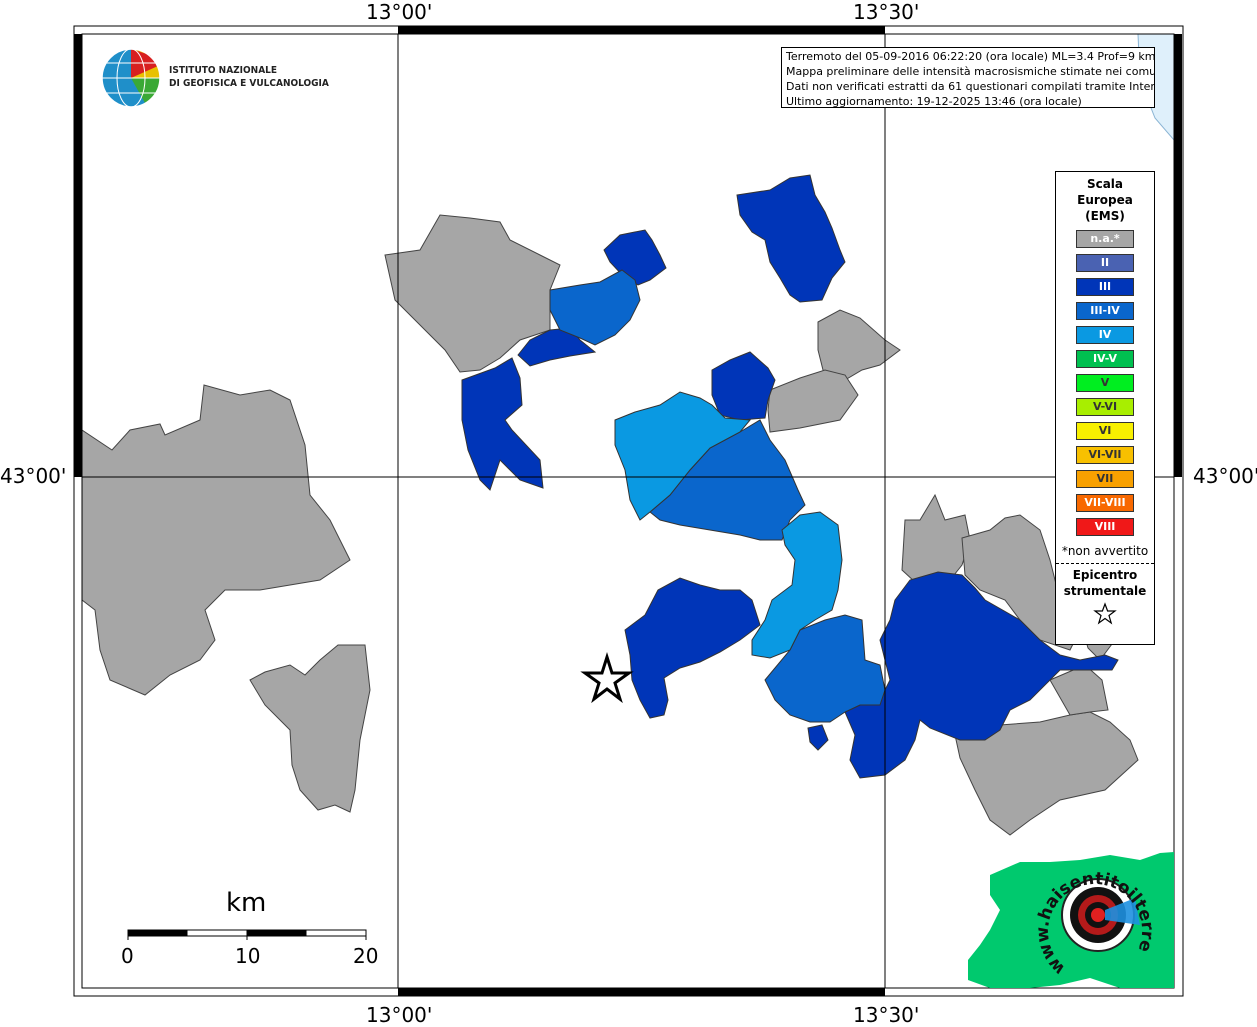 This screenshot has width=1257, height=1027. I want to click on legend-item-12: VIII, so click(1105, 527).